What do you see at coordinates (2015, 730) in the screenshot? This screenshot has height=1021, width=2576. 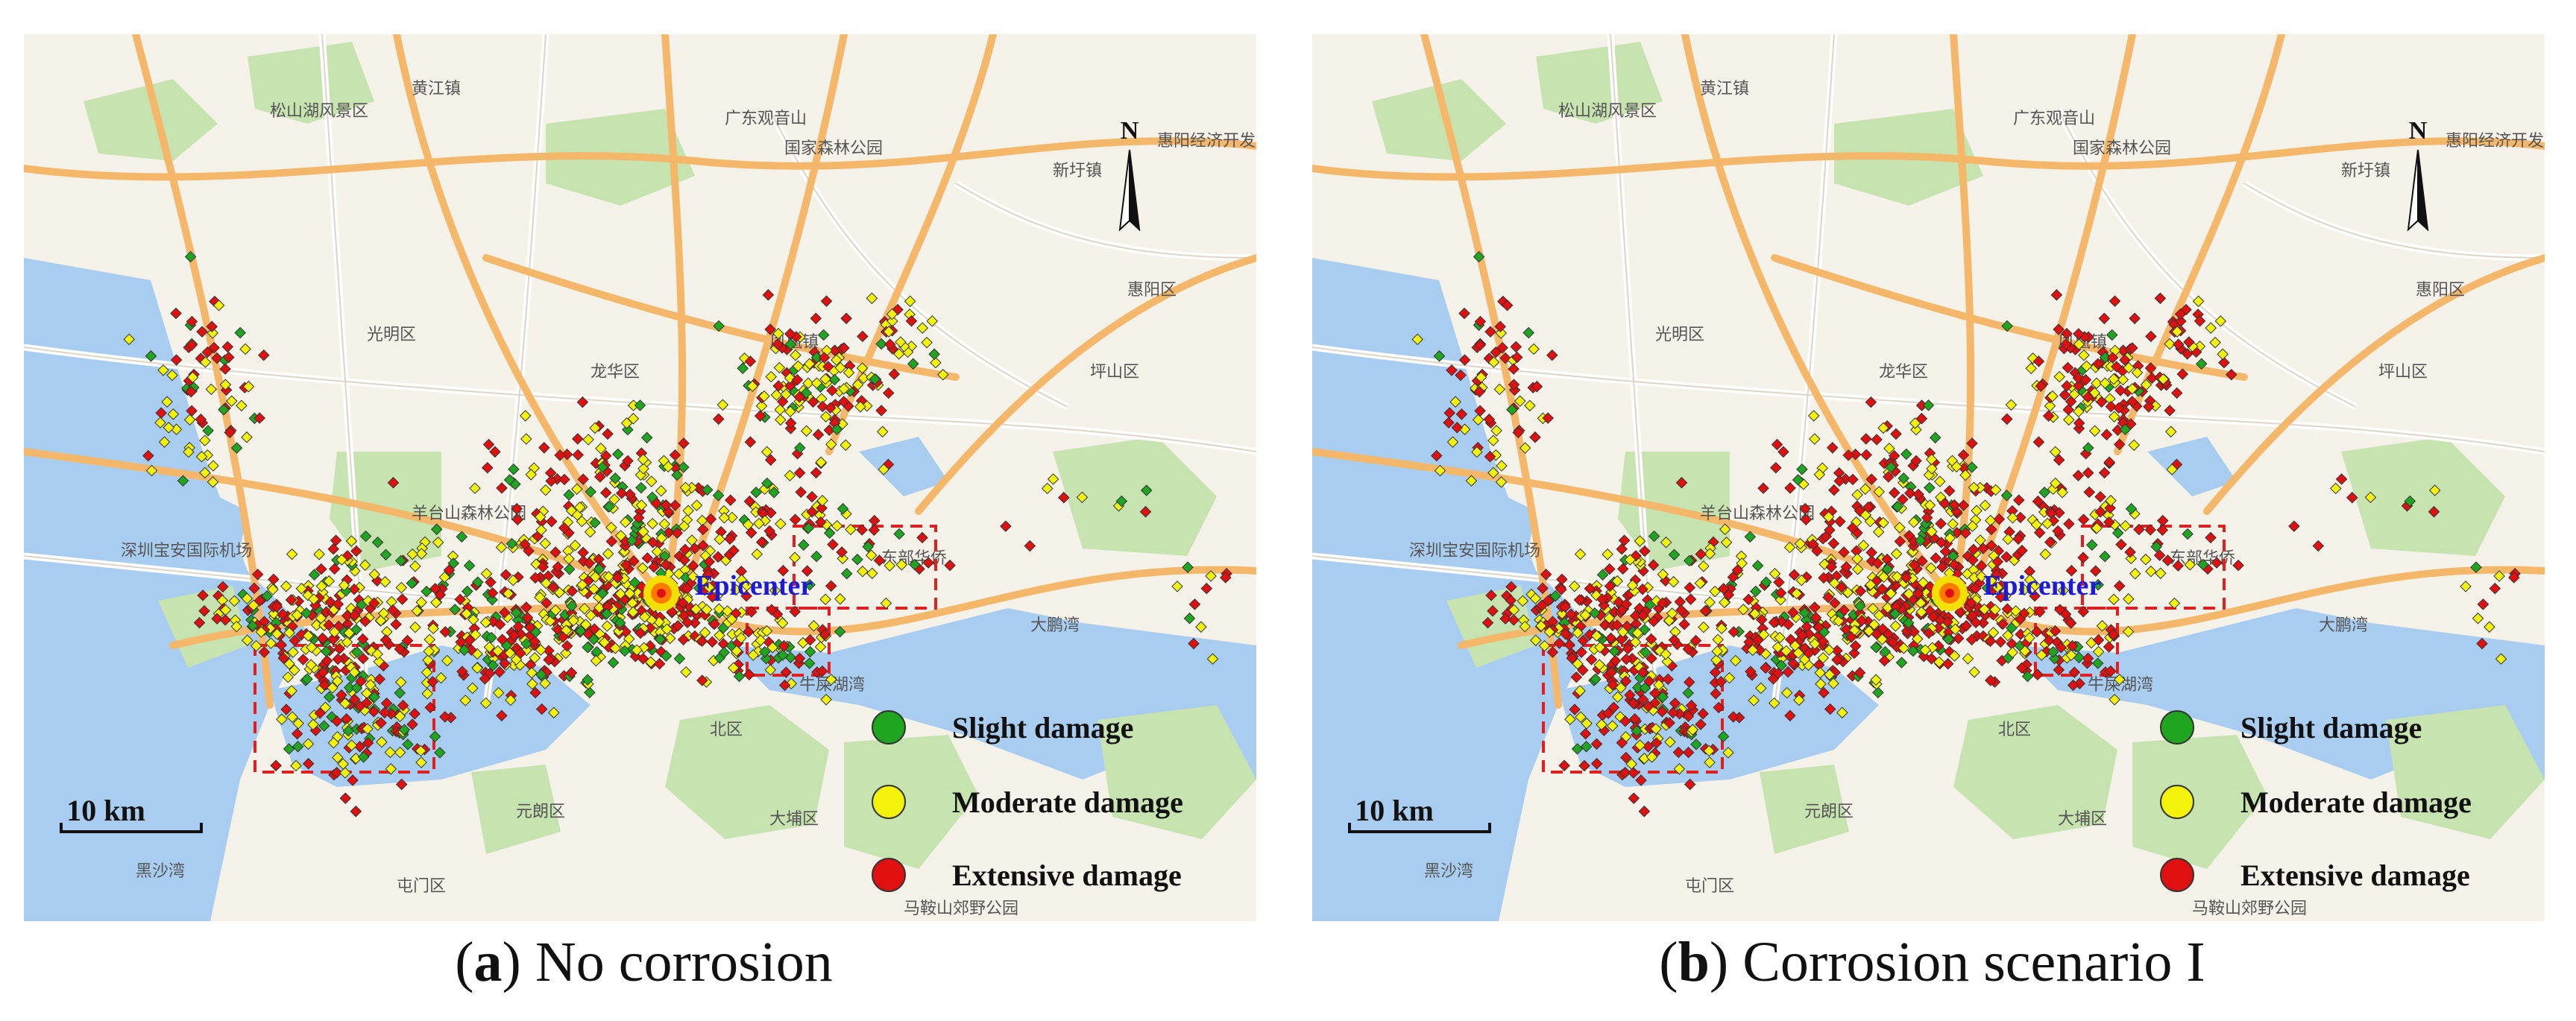 I see `map-place-label: 北区` at bounding box center [2015, 730].